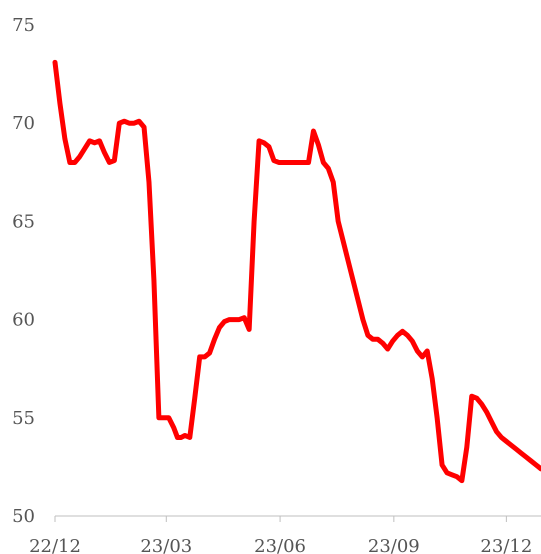 The width and height of the screenshot is (541, 554). What do you see at coordinates (506, 545) in the screenshot?
I see `x-tick-label: 23/12` at bounding box center [506, 545].